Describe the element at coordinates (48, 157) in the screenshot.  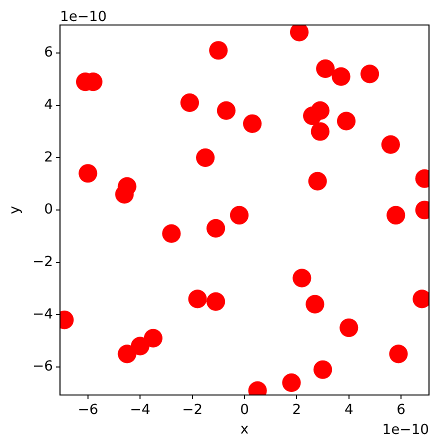
I see `y-tick-label: 2` at that location.